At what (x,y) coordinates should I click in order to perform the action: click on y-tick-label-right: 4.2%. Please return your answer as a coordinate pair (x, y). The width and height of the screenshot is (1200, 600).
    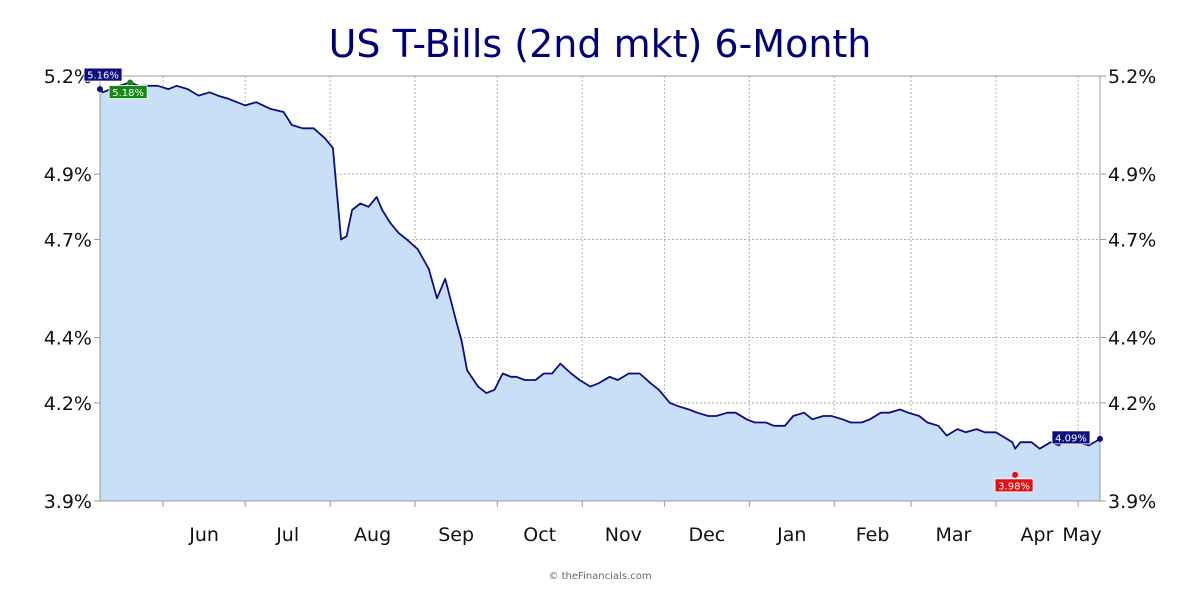
    Looking at the image, I should click on (1132, 404).